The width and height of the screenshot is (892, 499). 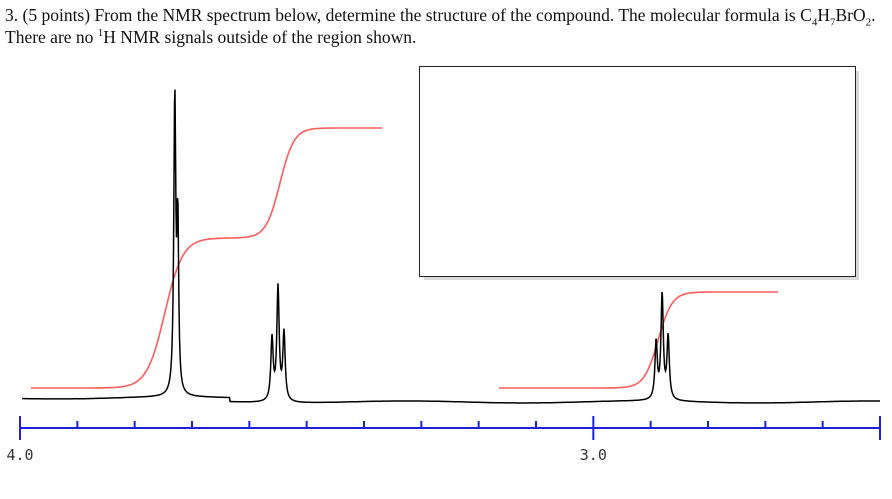 What do you see at coordinates (12, 15) in the screenshot?
I see `question-number: 3.` at bounding box center [12, 15].